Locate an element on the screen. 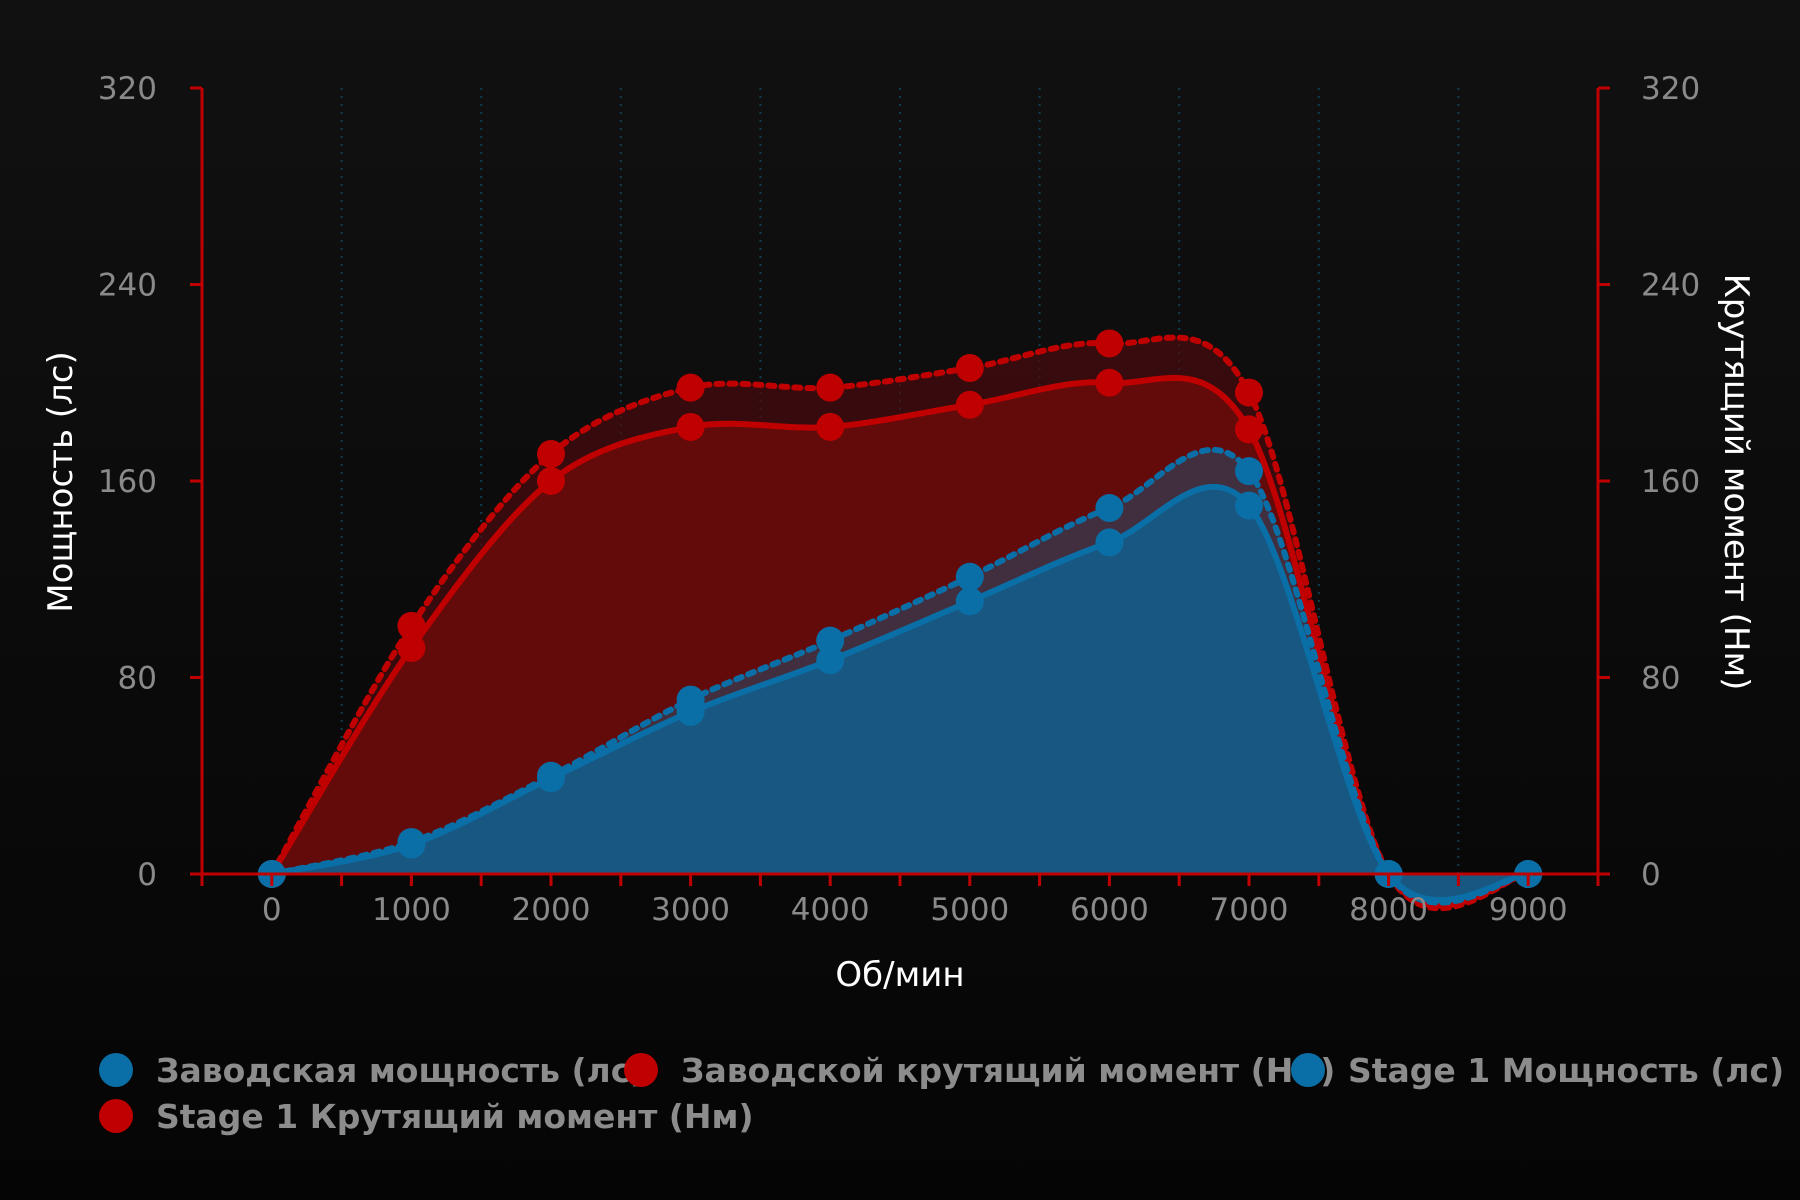 This screenshot has width=1800, height=1200. legend-label: Stage 1 Мощность (лс) is located at coordinates (1566, 1070).